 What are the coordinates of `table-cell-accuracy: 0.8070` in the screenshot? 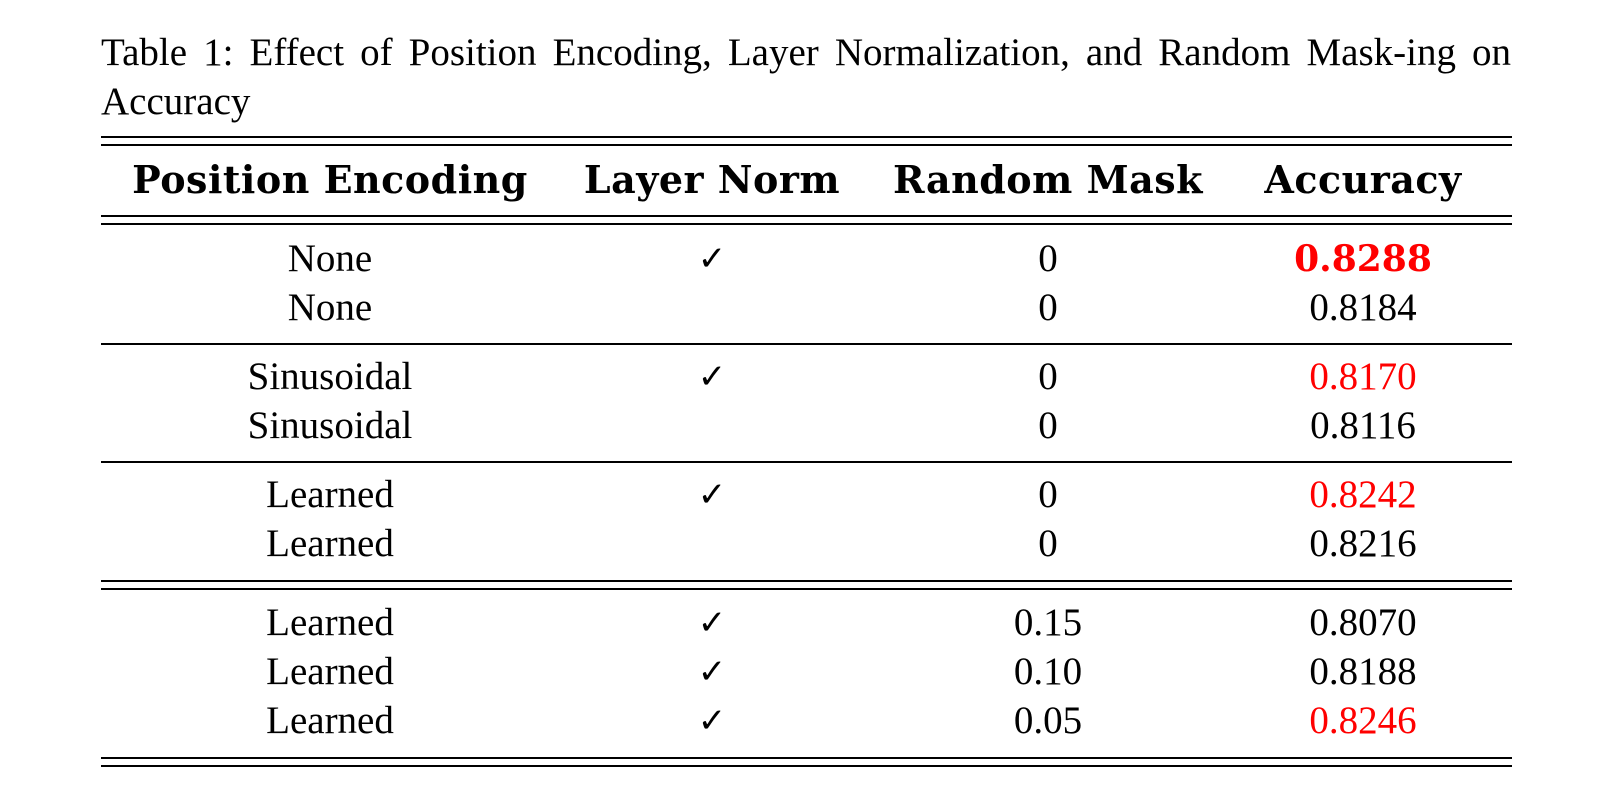 It's located at (1363, 622).